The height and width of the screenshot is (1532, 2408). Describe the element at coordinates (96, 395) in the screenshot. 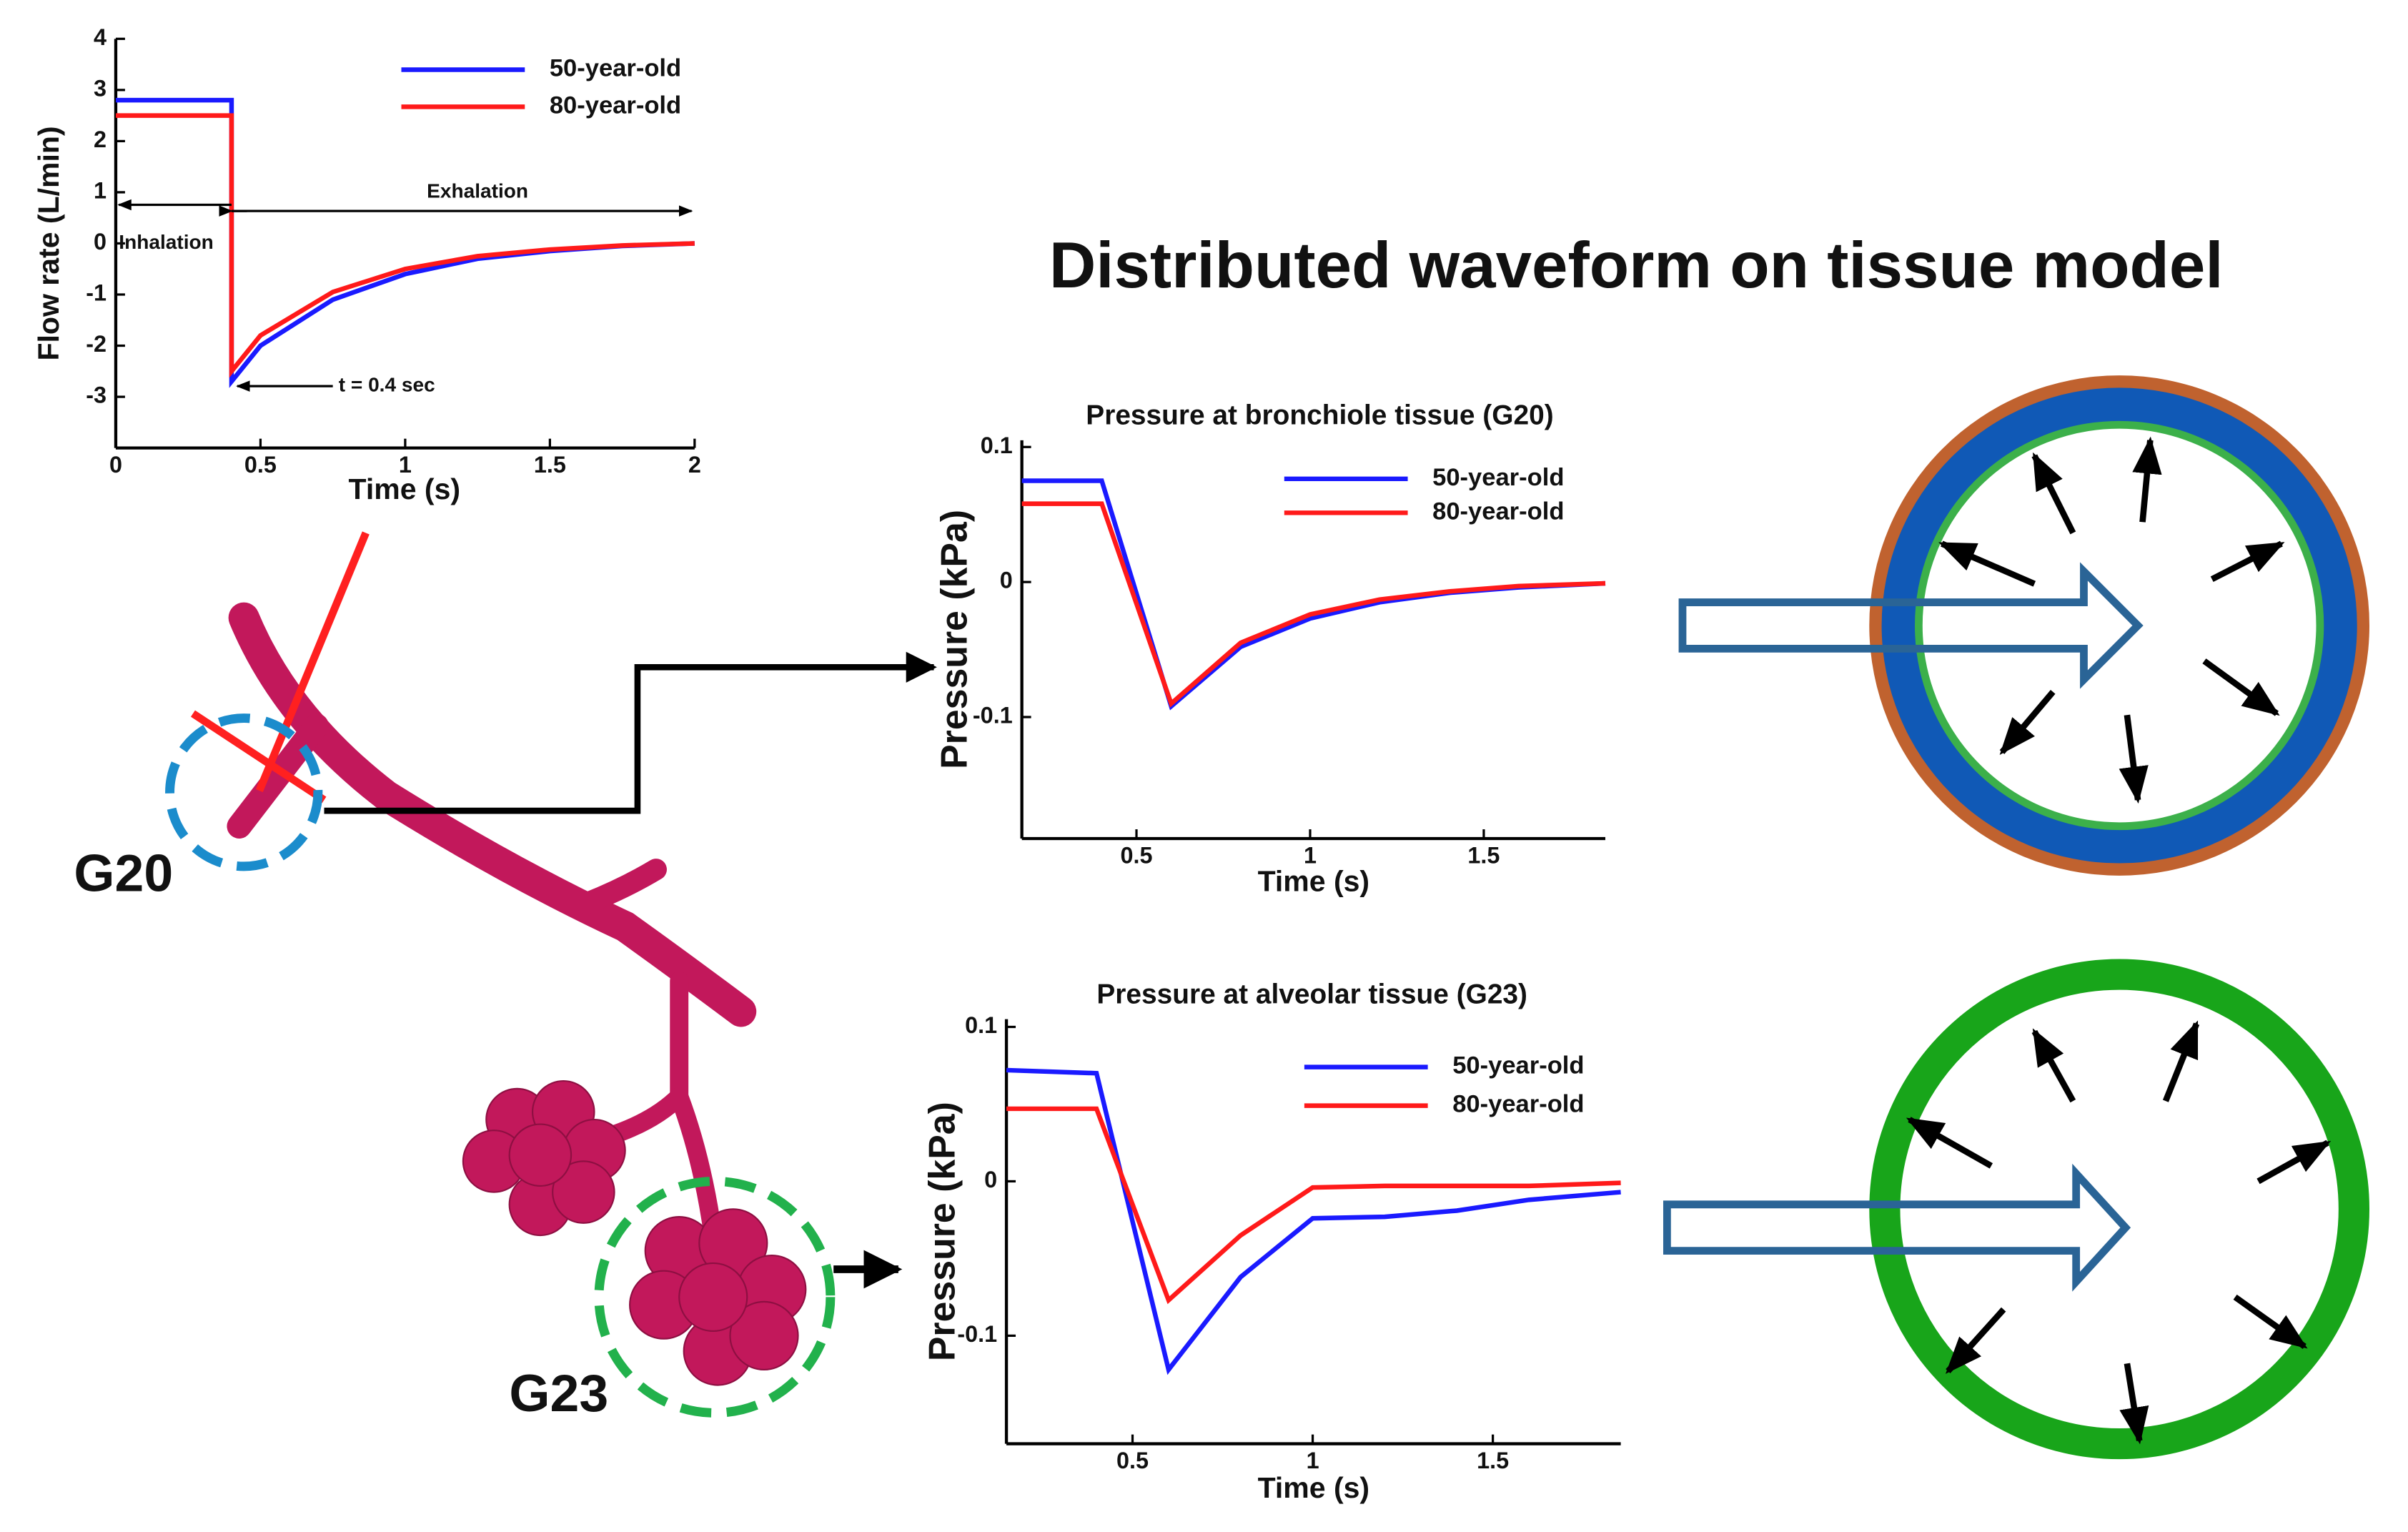

I see `y-tick-label: -3` at that location.